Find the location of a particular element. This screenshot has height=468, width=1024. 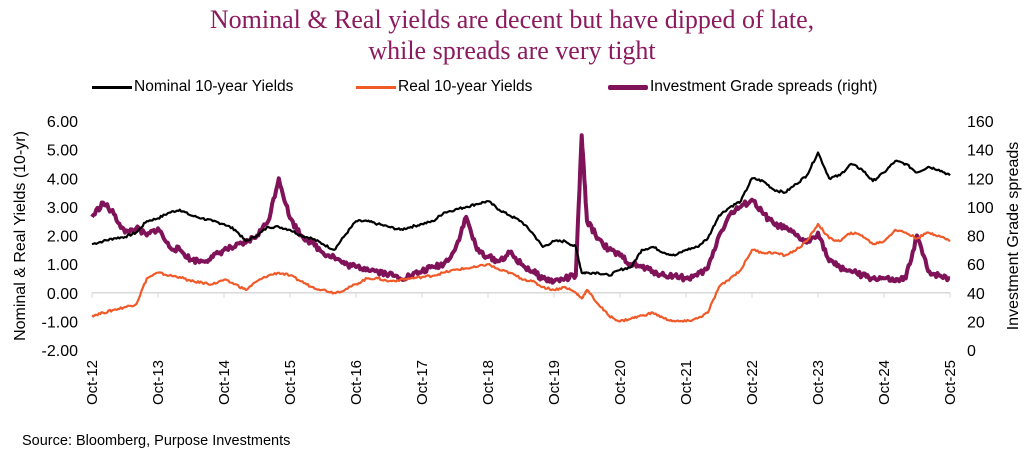

x-tick-label: Oct-18 is located at coordinates (488, 382).